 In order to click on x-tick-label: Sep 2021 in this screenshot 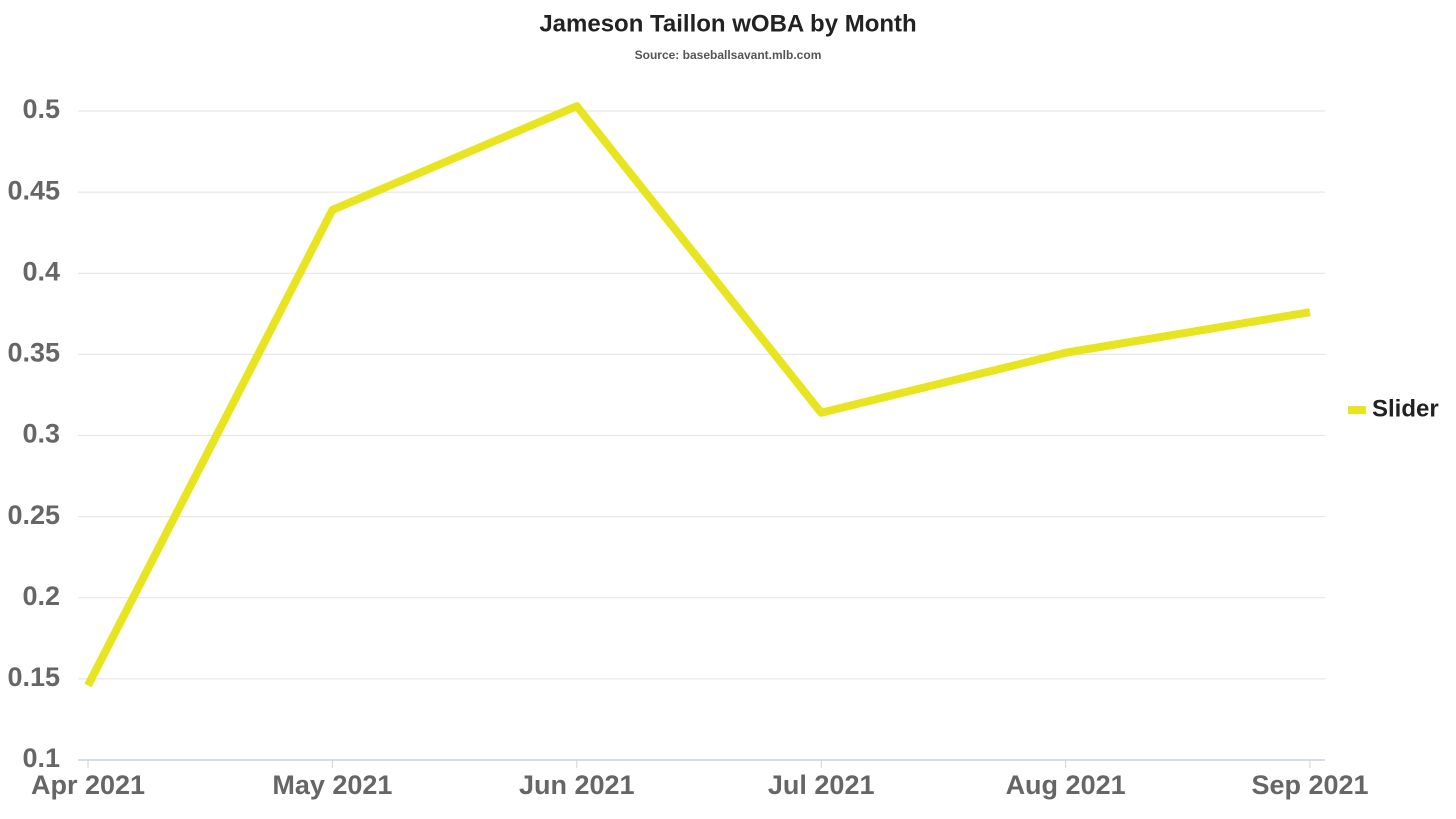, I will do `click(1309, 785)`.